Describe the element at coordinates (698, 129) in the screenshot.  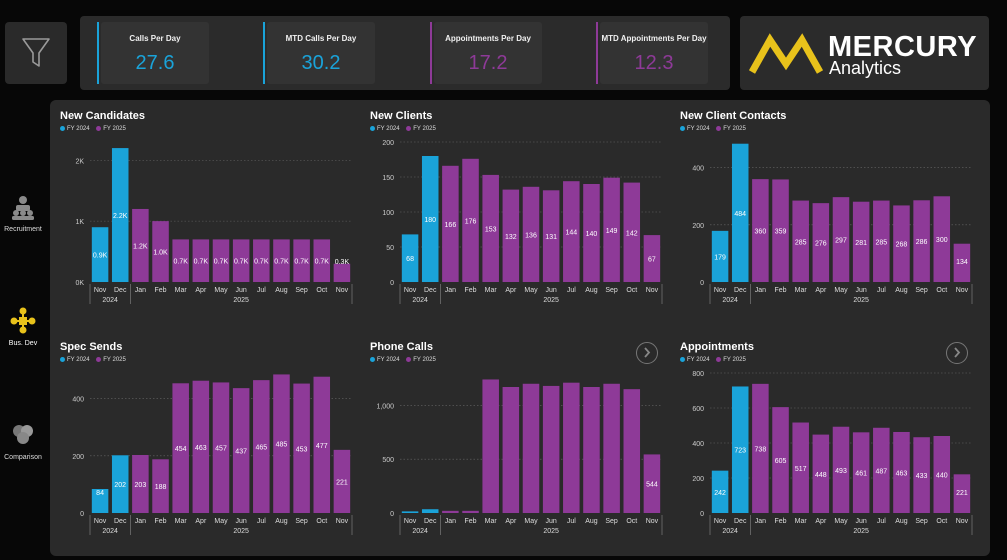
I see `legend-fy2024: FY 2024` at that location.